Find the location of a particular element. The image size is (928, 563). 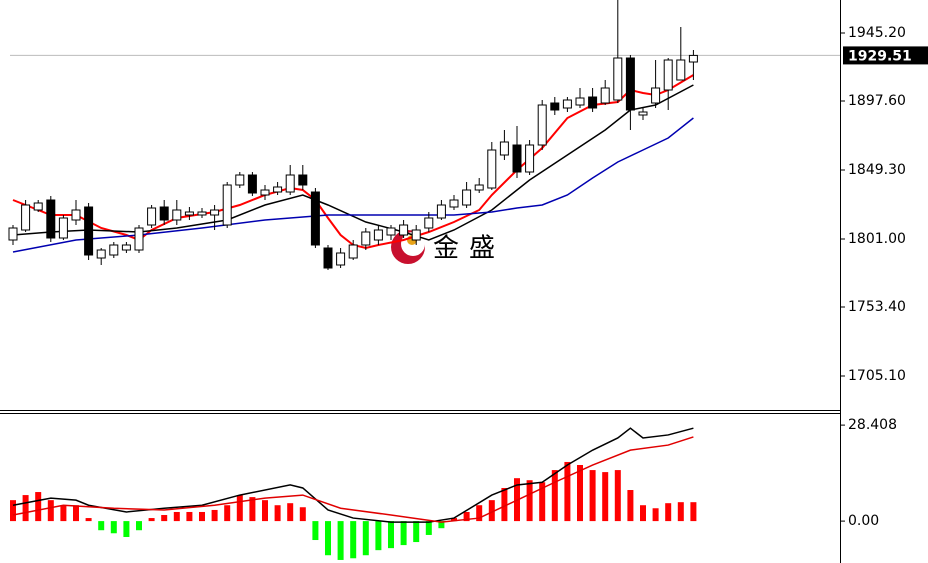

y-tick-label: 1753.40 is located at coordinates (877, 307).